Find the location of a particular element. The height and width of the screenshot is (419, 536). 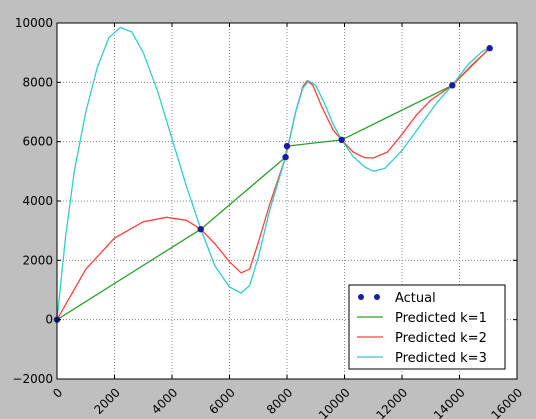

legend-label-actual: Actual is located at coordinates (415, 298).